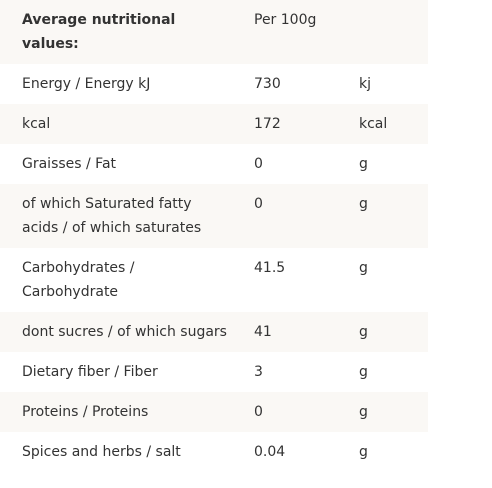 This screenshot has height=488, width=492. I want to click on cell-unit, so click(382, 32).